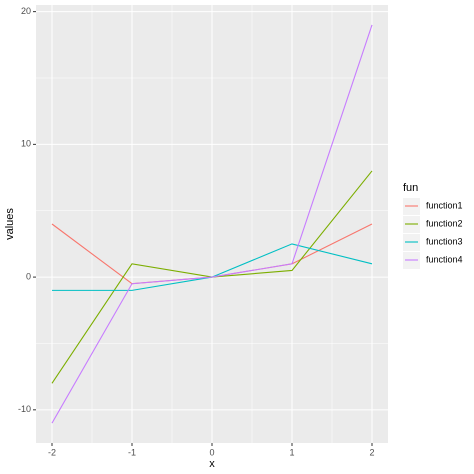 The image size is (474, 474). Describe the element at coordinates (410, 188) in the screenshot. I see `legend-title: fun` at that location.